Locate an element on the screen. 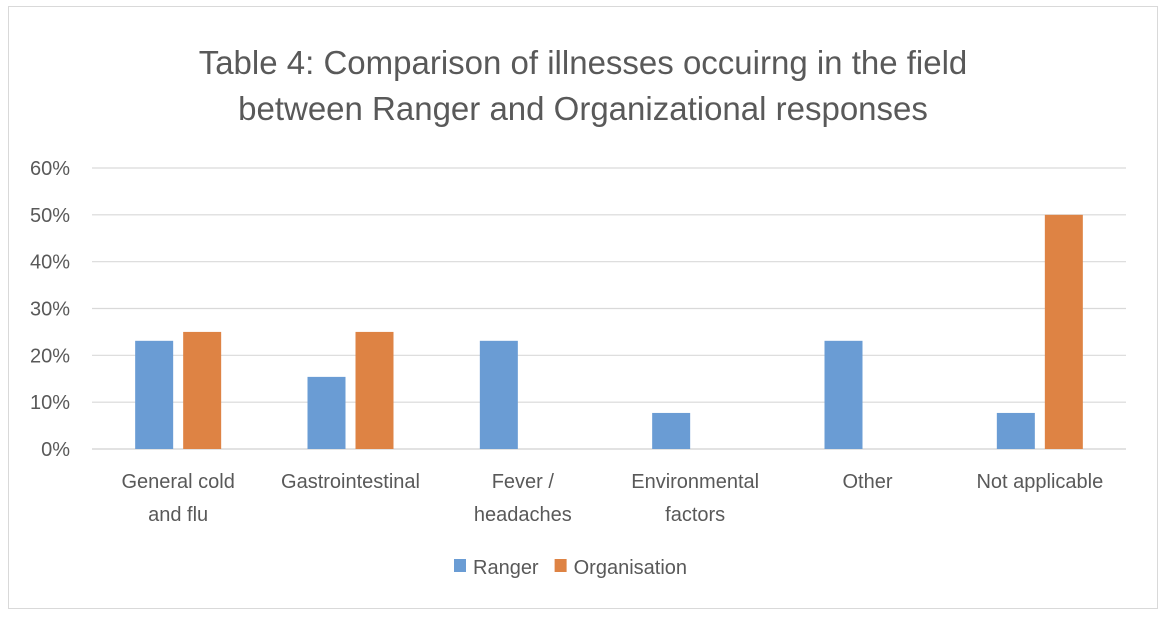 The width and height of the screenshot is (1166, 629). y-tick-label: 40% is located at coordinates (50, 263).